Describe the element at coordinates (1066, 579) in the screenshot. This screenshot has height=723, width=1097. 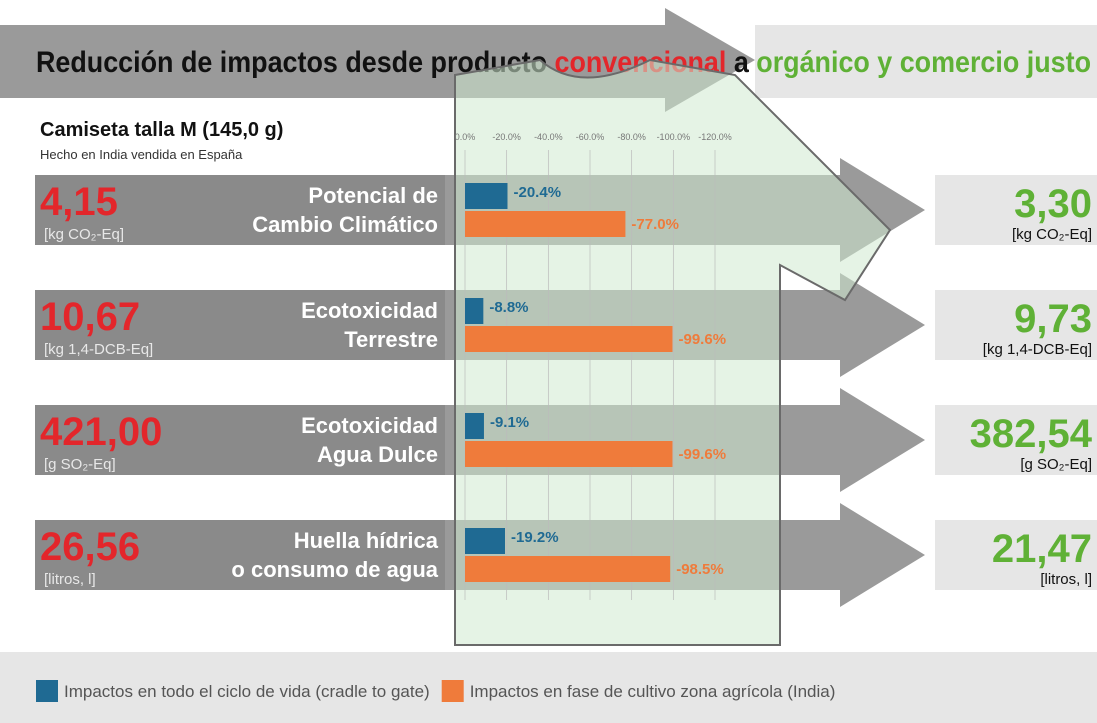
I see `organic-unit: [litros, l]` at that location.